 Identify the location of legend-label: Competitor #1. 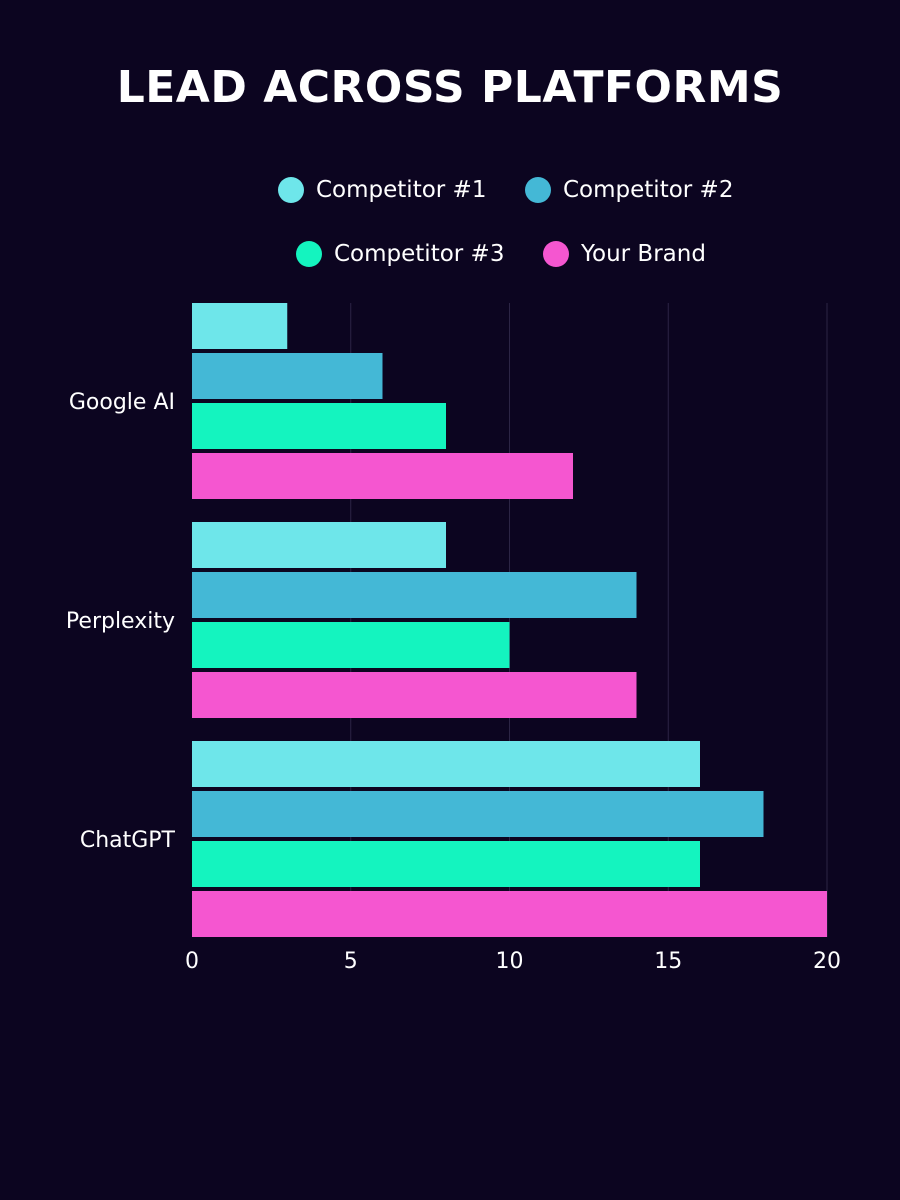
(401, 190).